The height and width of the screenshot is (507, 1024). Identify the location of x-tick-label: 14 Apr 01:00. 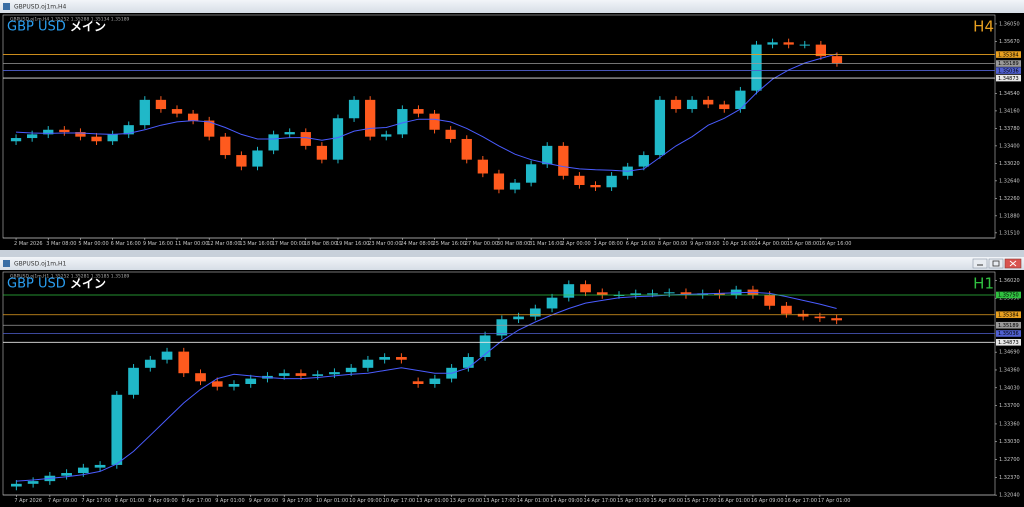
(533, 501).